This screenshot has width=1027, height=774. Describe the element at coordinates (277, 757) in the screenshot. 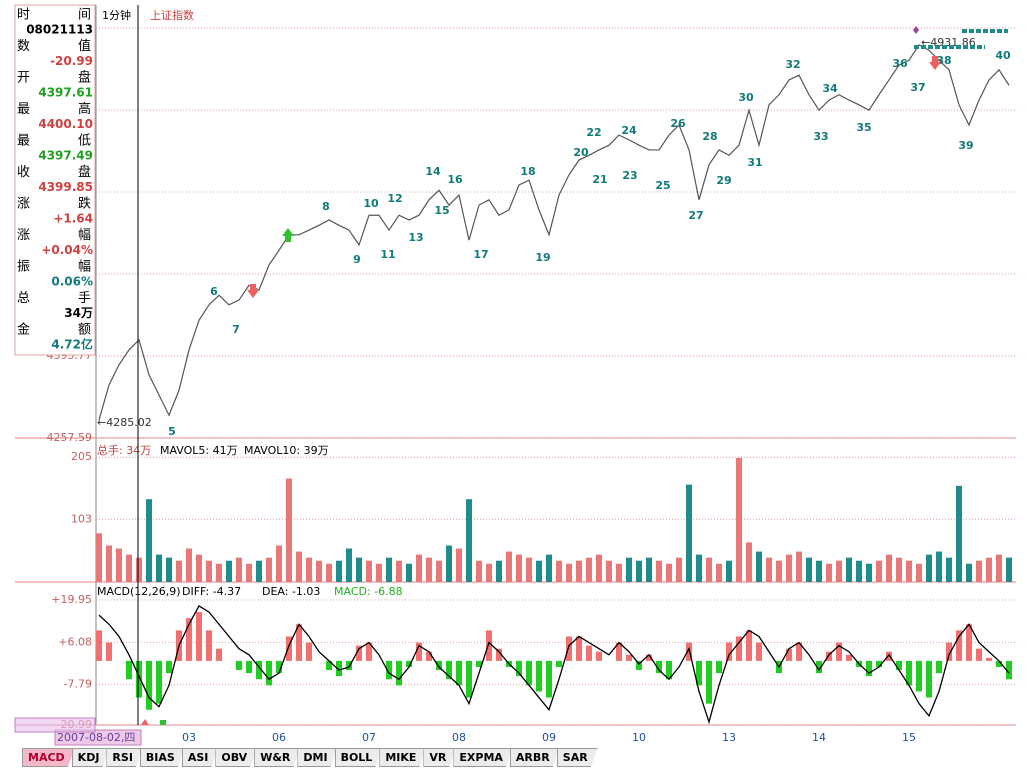

I see `indicator-tab: W&R` at that location.